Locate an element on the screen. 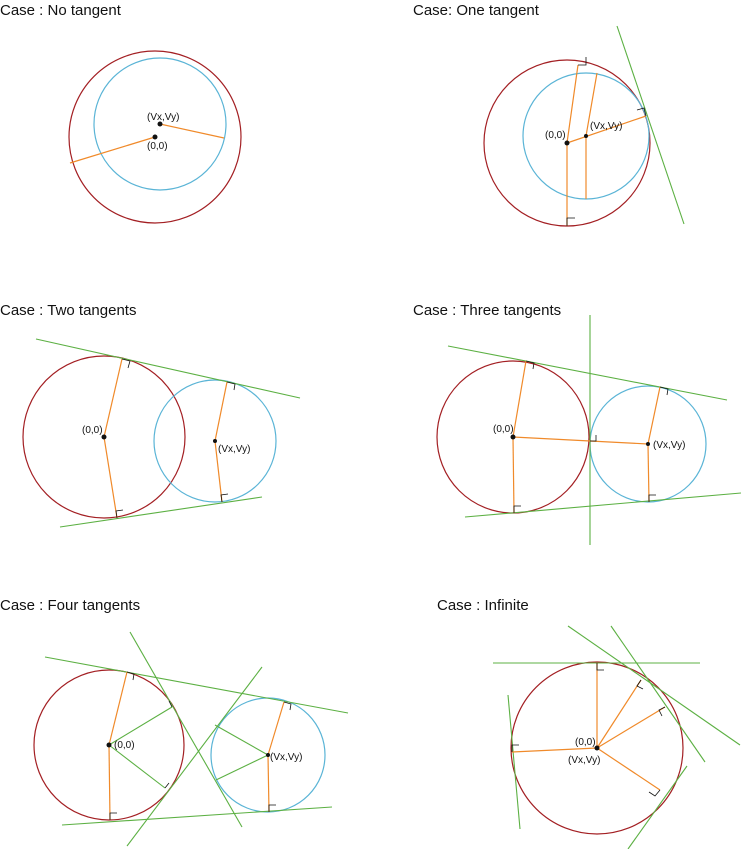 The width and height of the screenshot is (741, 849). panel-three-tangents: Case : Three tangents (0,0) (Vx,Vy) is located at coordinates (577, 423).